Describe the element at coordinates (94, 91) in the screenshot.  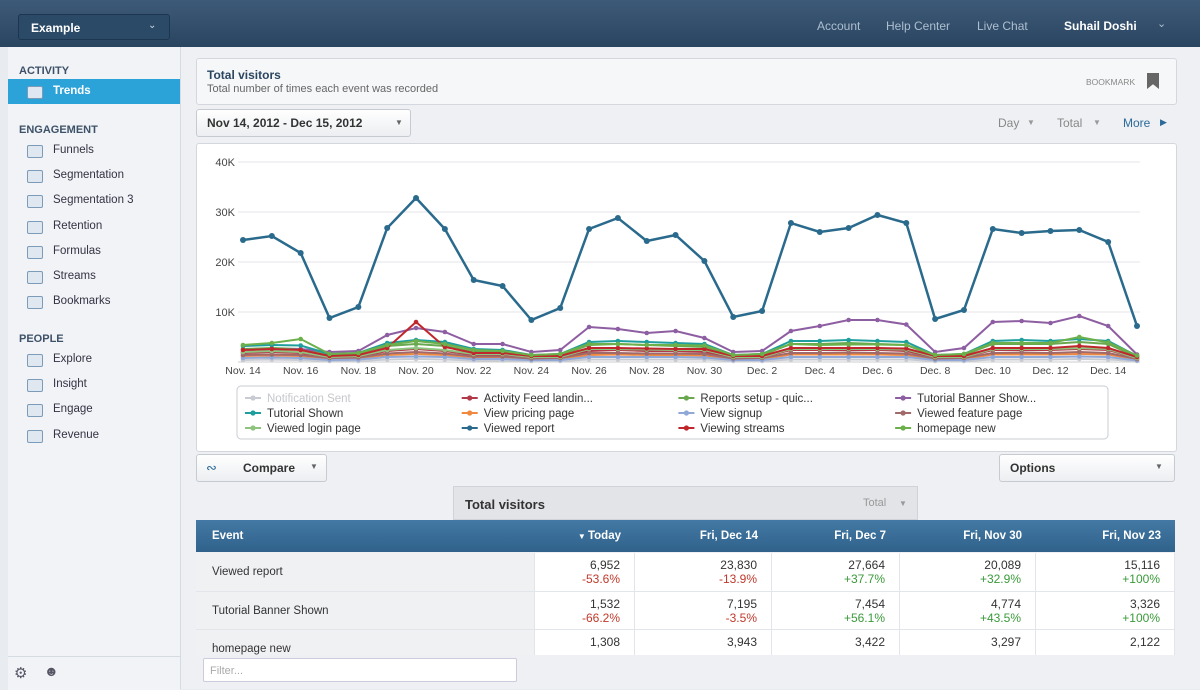
I see `nav-item: Trends` at that location.